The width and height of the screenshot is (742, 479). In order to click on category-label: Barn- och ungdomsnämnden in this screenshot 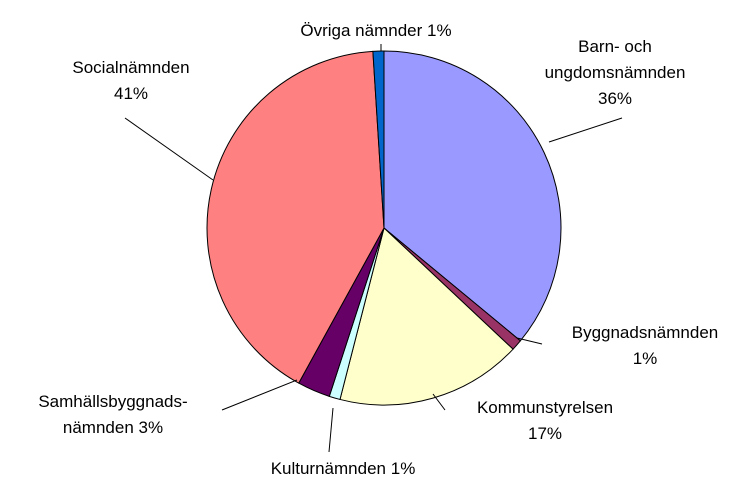, I will do `click(615, 59)`.